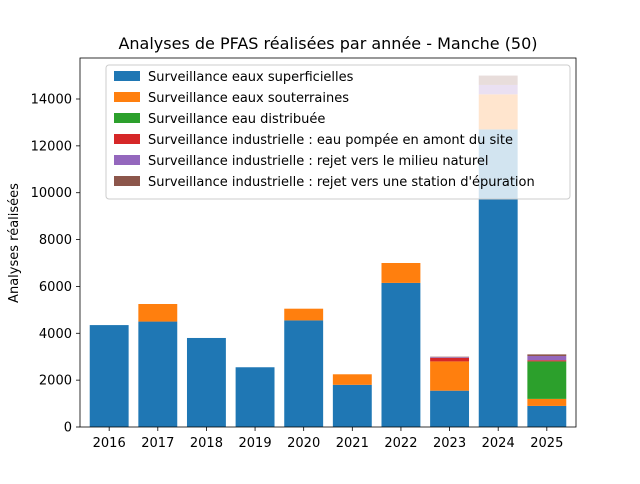 This screenshot has width=640, height=484. What do you see at coordinates (51, 100) in the screenshot?
I see `y-tick-label: 14000` at bounding box center [51, 100].